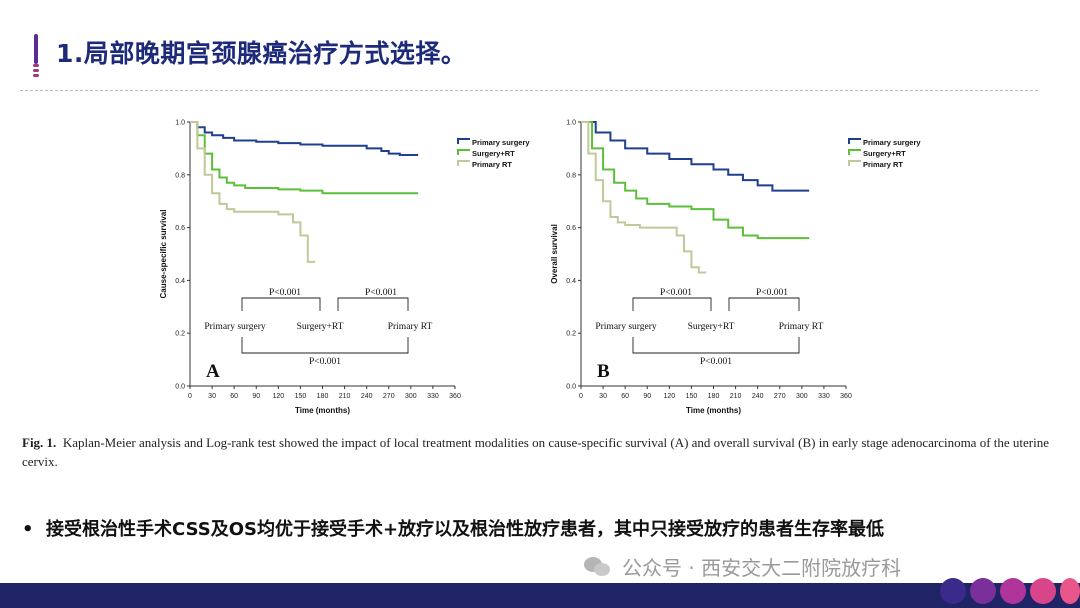 The height and width of the screenshot is (608, 1080). What do you see at coordinates (320, 327) in the screenshot?
I see `panel-a-group-label: Surgery+RT` at bounding box center [320, 327].